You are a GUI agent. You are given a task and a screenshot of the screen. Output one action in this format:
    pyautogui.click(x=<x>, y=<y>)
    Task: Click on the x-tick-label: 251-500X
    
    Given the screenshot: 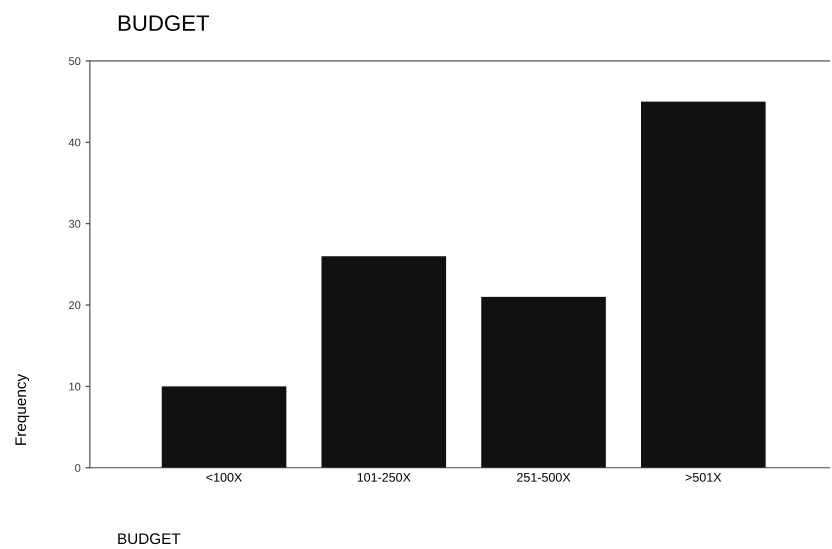 What is the action you would take?
    pyautogui.click(x=543, y=477)
    